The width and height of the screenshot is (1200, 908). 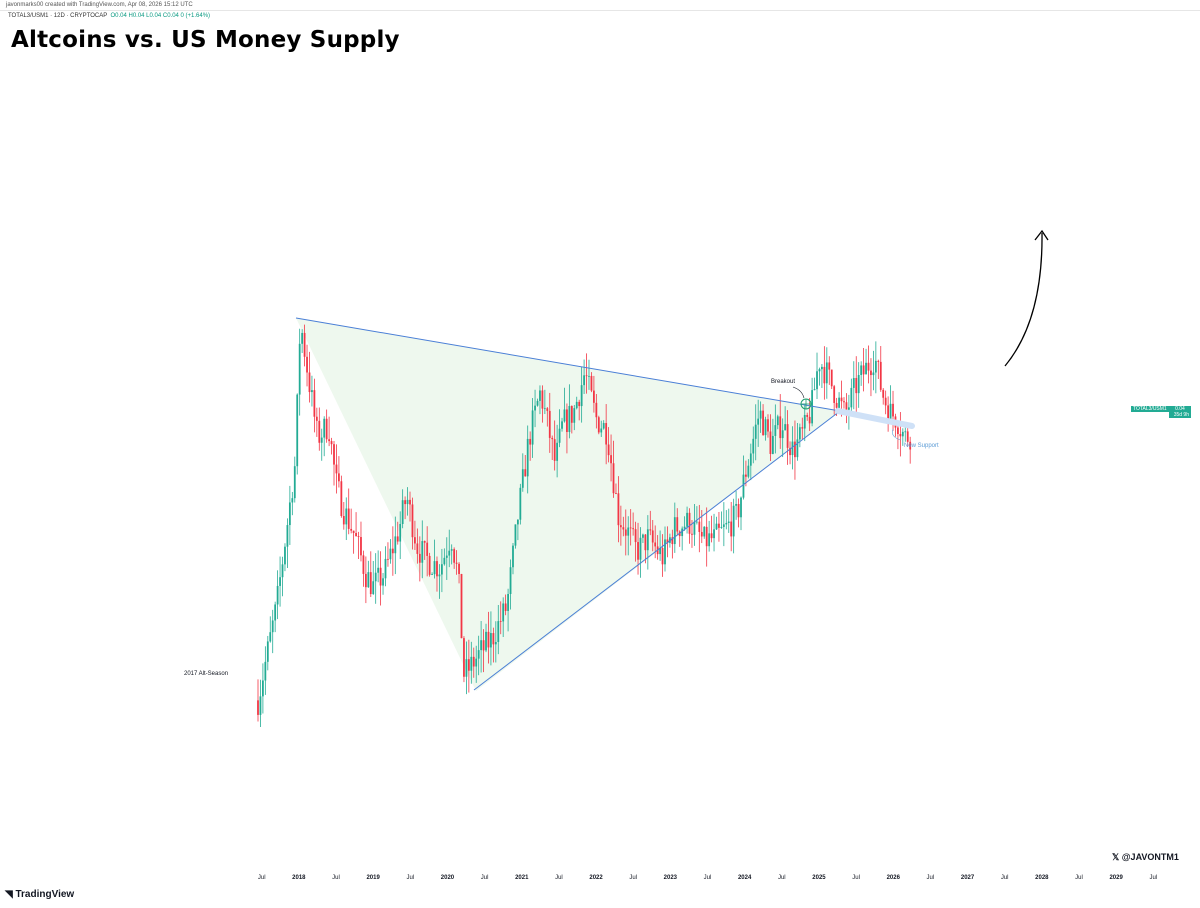 I want to click on ascending-trendline, so click(x=657, y=550).